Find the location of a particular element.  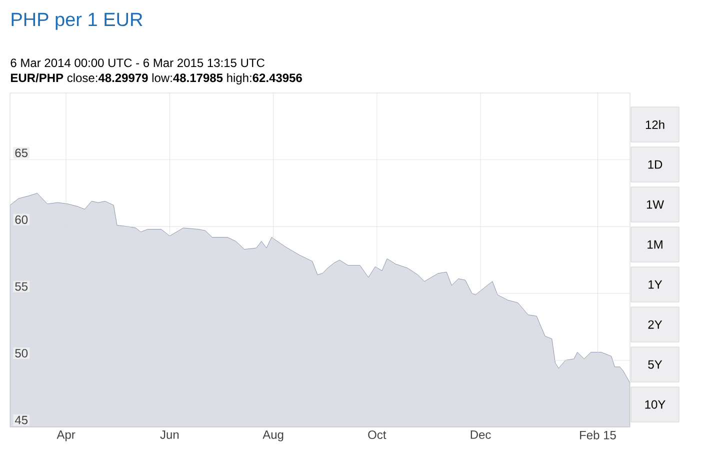

text: 1D is located at coordinates (655, 164).